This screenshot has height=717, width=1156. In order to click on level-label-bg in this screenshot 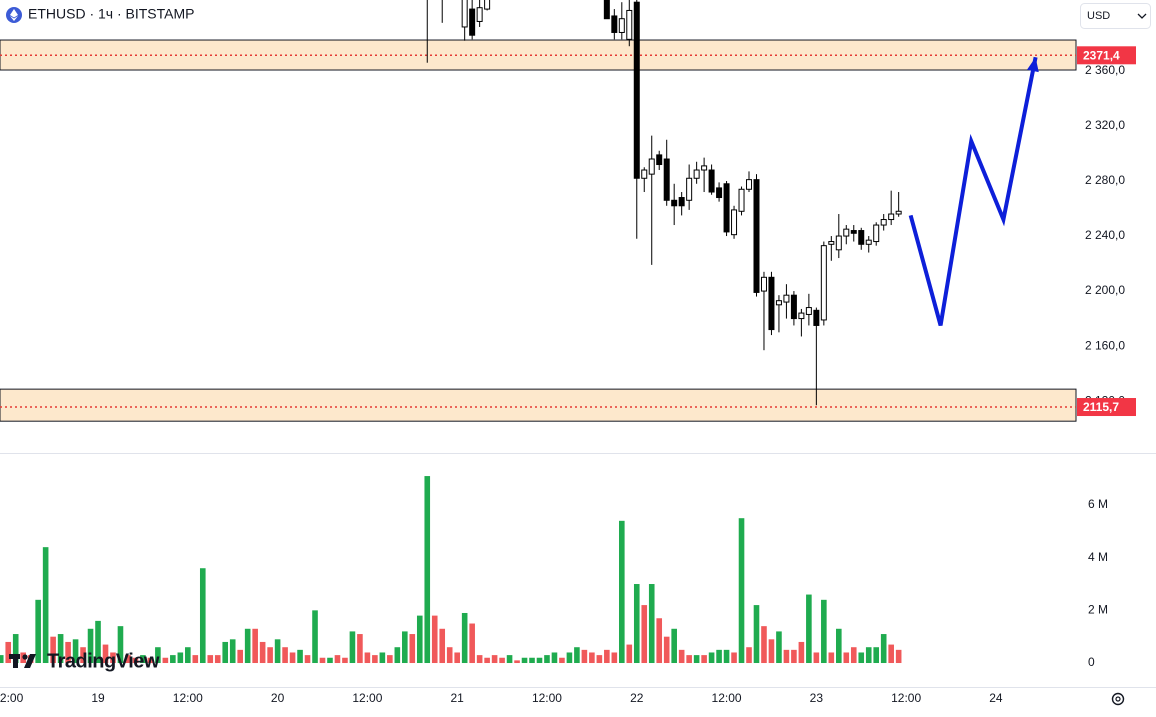, I will do `click(1106, 55)`.